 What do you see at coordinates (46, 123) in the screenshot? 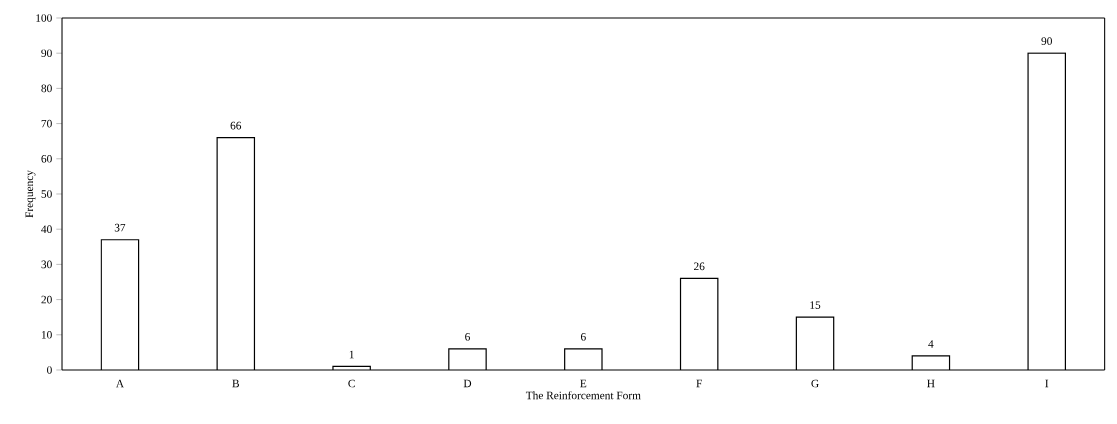
I see `y-tick-label: 70` at bounding box center [46, 123].